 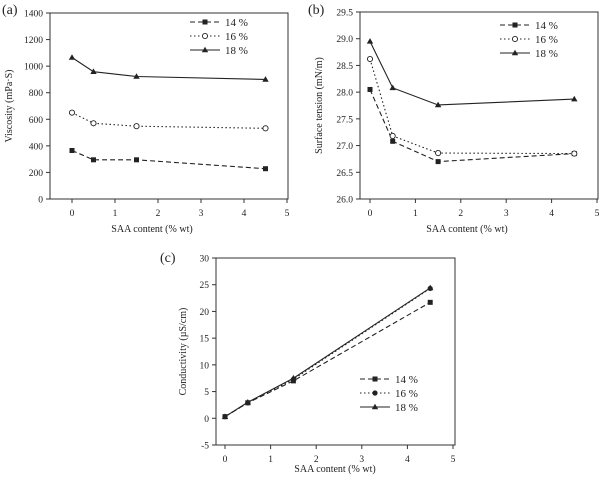 What do you see at coordinates (36, 147) in the screenshot?
I see `y-tick-label: 400` at bounding box center [36, 147].